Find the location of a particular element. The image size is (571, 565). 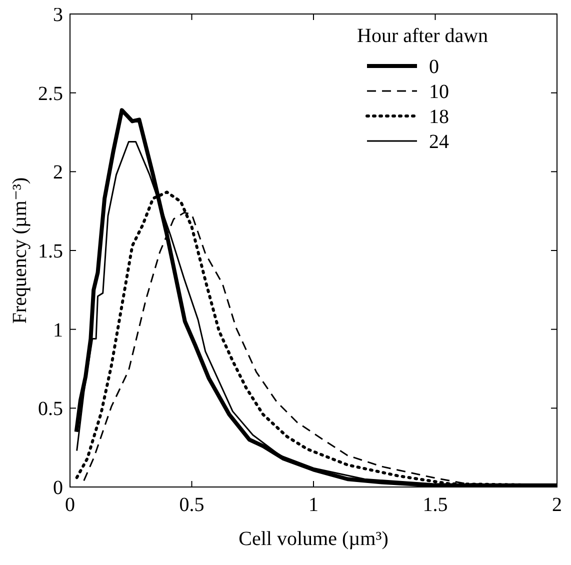

legend-title: Hour after dawn is located at coordinates (422, 36).